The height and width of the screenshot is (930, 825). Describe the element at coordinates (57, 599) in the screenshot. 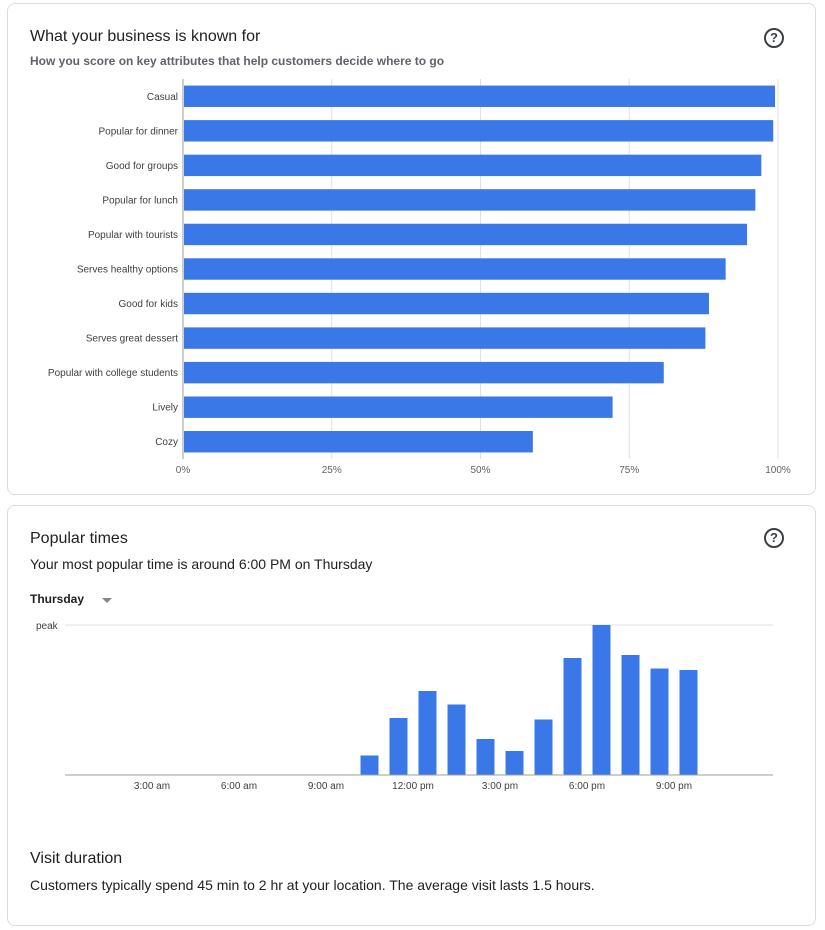

I see `day-select-value: Thursday` at that location.